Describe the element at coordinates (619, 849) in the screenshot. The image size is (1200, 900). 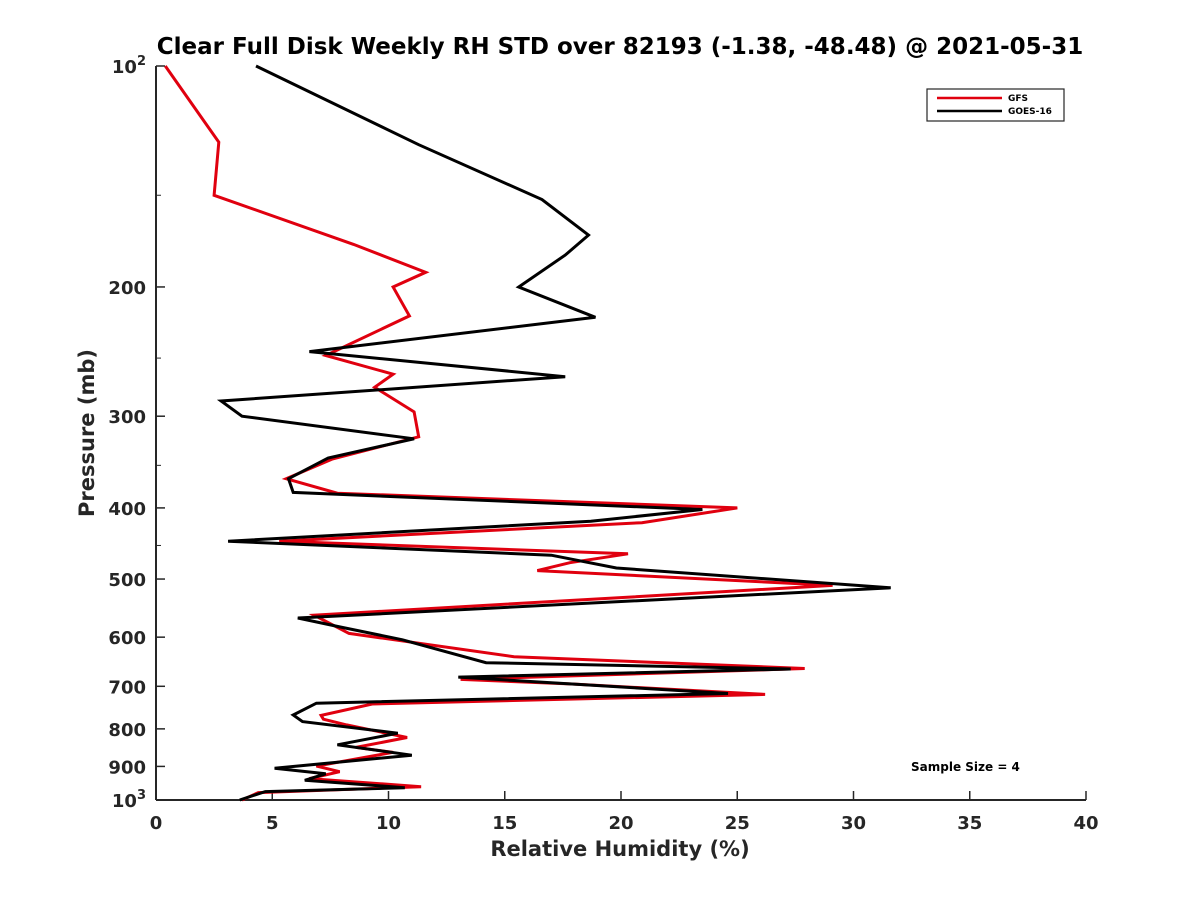
I see `x-axis-label: Relative Humidity (%)` at that location.